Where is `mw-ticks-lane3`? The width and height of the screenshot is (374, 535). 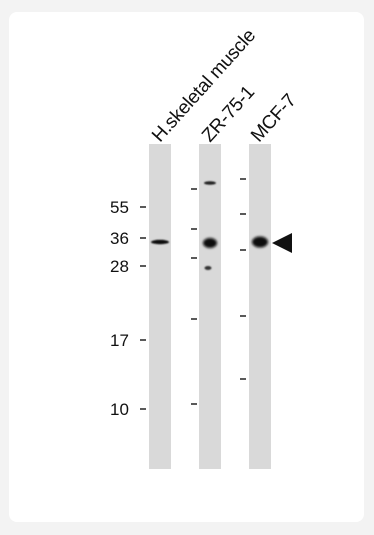 mw-ticks-lane3 is located at coordinates (243, 279).